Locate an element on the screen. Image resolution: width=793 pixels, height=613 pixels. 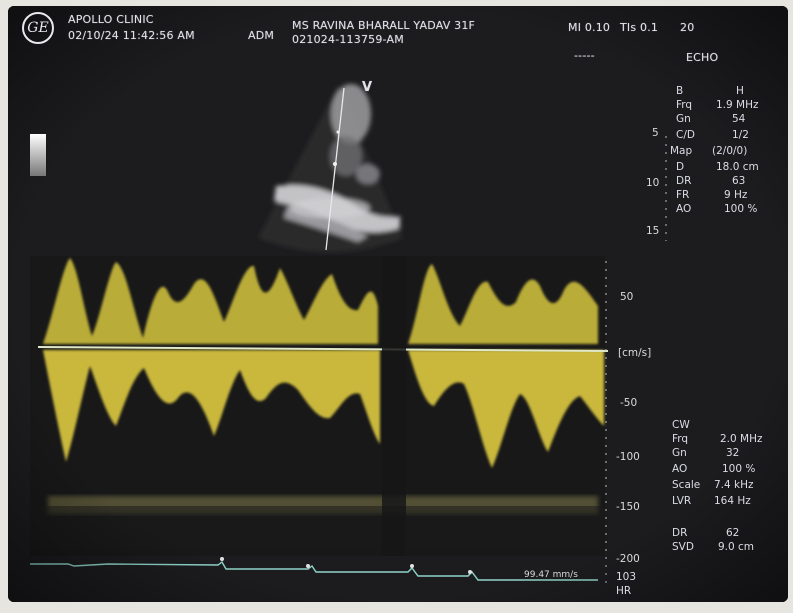
view-marker: V is located at coordinates (367, 87).